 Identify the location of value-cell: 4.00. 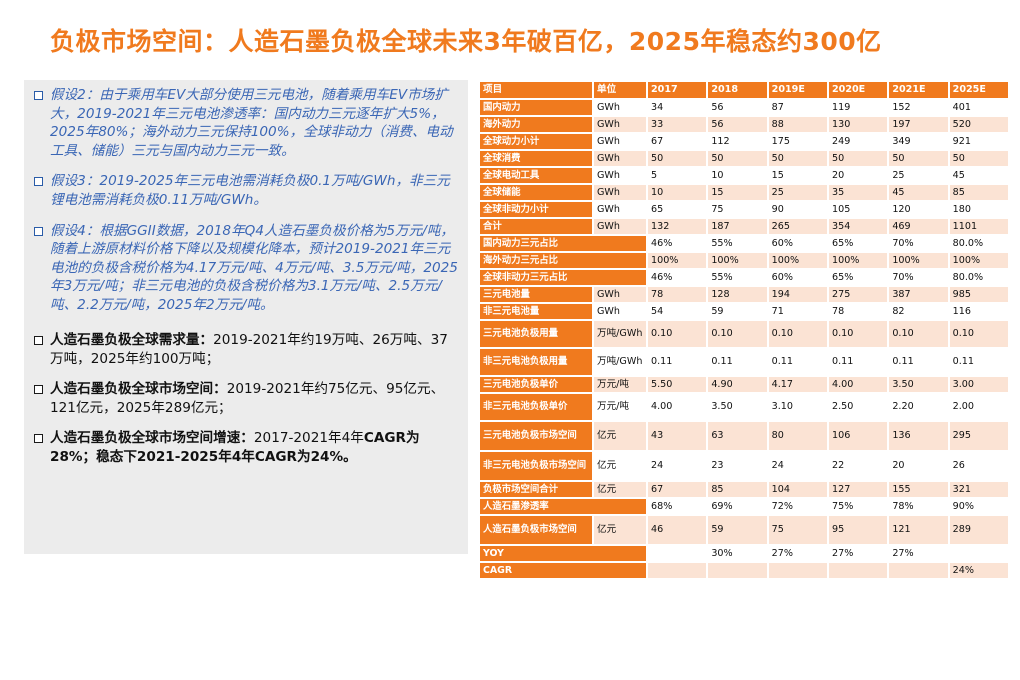
(858, 384).